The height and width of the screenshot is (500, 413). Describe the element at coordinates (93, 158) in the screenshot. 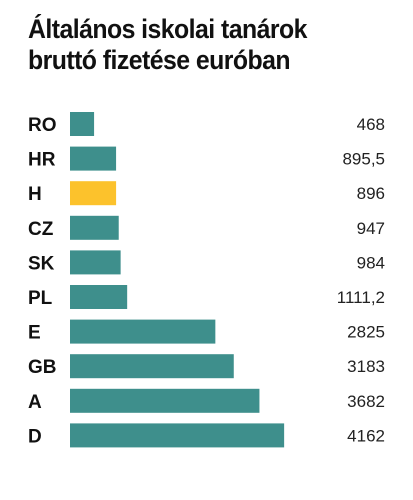

I see `bar-hr` at that location.